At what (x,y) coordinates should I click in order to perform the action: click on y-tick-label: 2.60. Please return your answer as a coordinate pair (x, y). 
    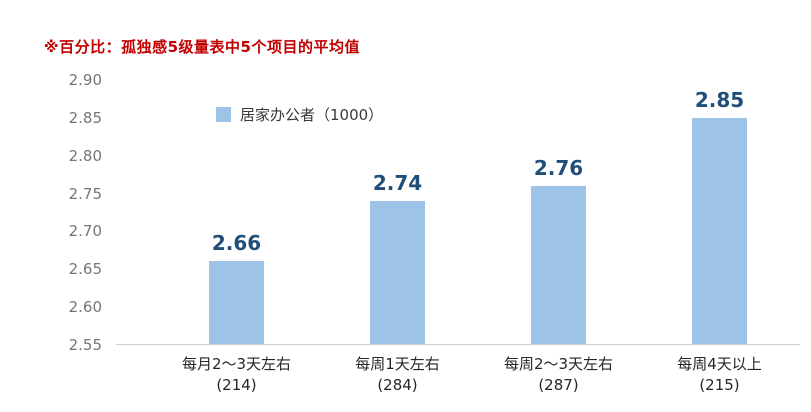
    Looking at the image, I should click on (85, 307).